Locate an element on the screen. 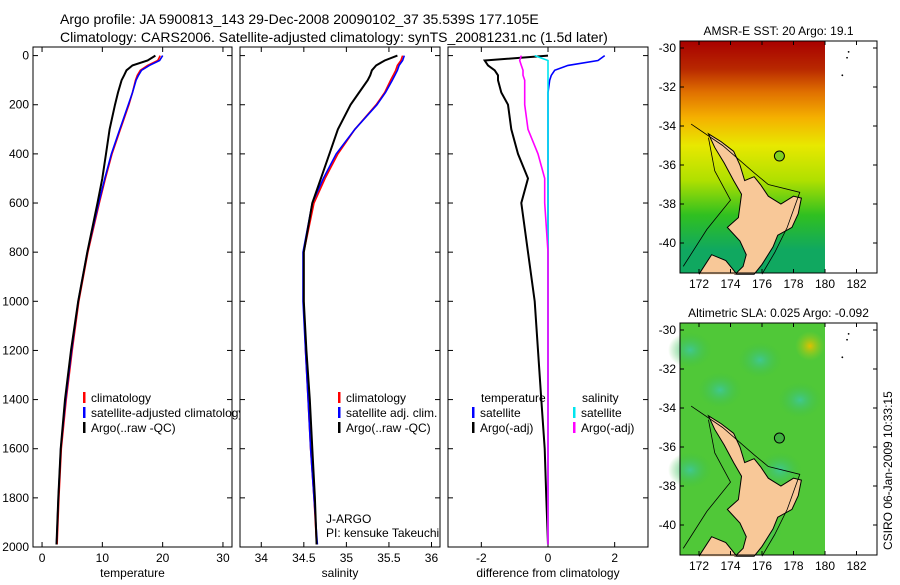  y-tick-label: 1600 is located at coordinates (15, 449).